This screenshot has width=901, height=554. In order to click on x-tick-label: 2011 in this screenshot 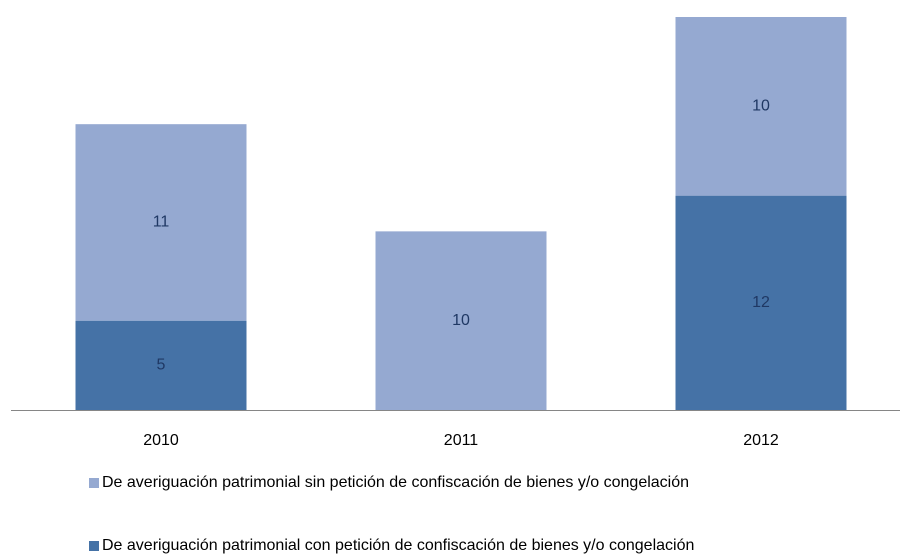, I will do `click(461, 440)`.